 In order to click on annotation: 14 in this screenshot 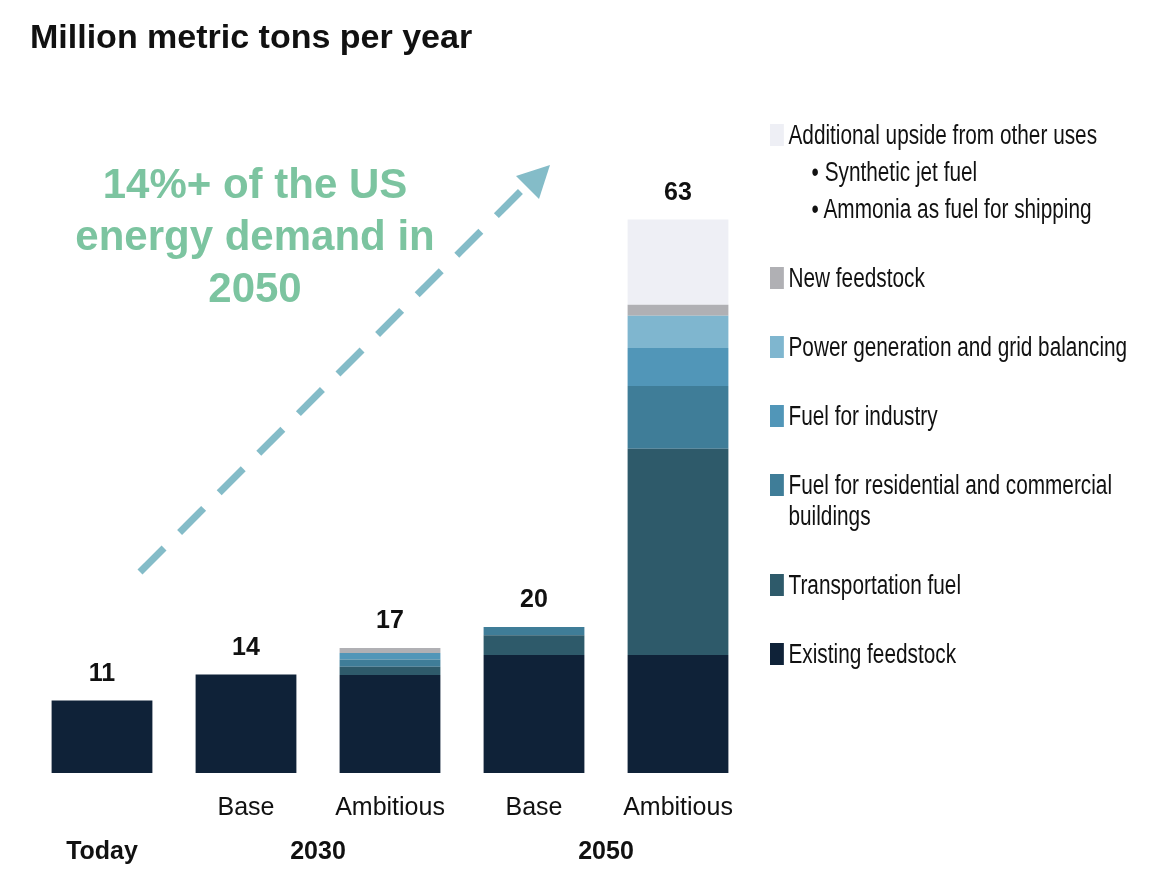, I will do `click(246, 645)`.